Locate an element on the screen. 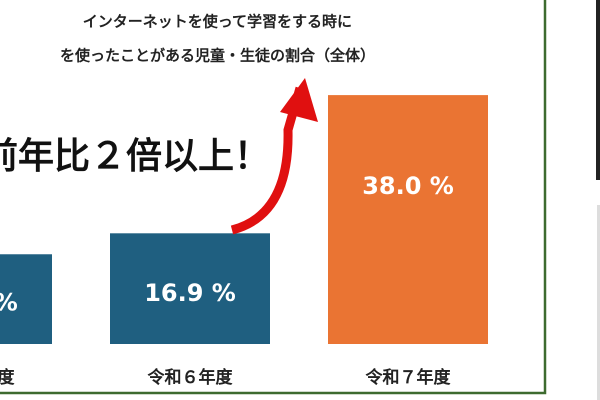  x-tick-label: 令和７年度 is located at coordinates (409, 377).